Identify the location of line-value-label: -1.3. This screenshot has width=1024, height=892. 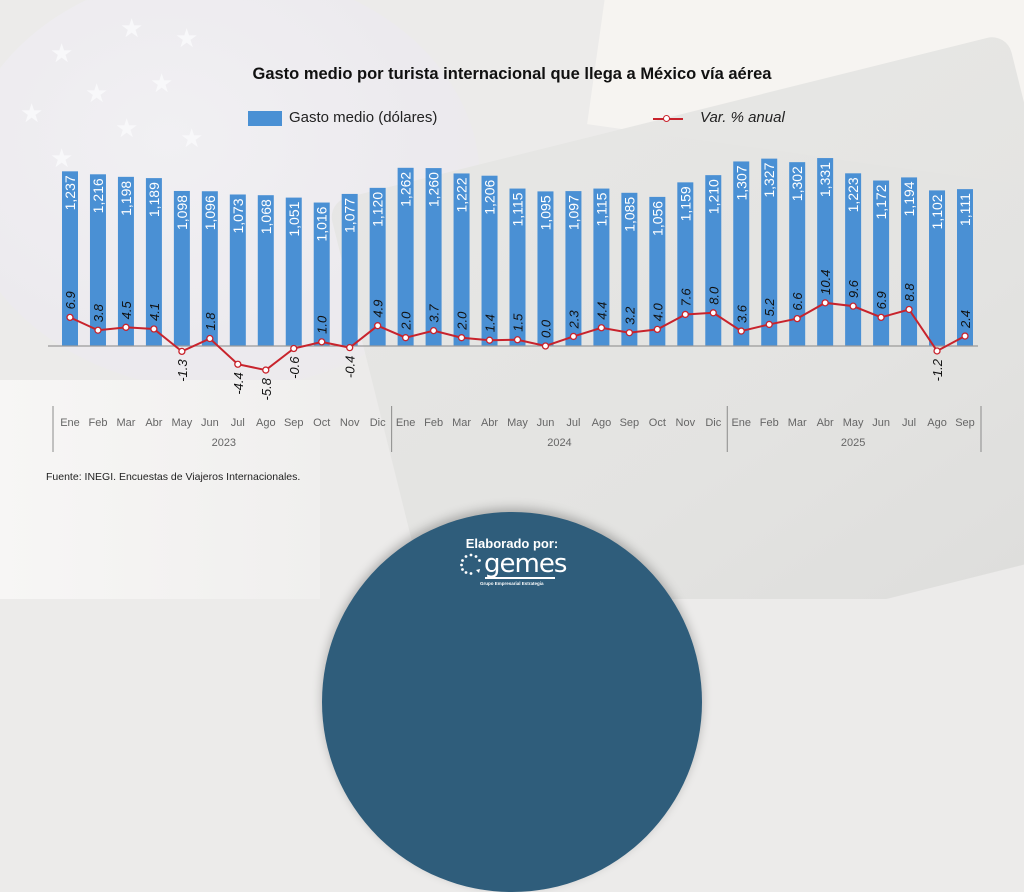
(182, 370).